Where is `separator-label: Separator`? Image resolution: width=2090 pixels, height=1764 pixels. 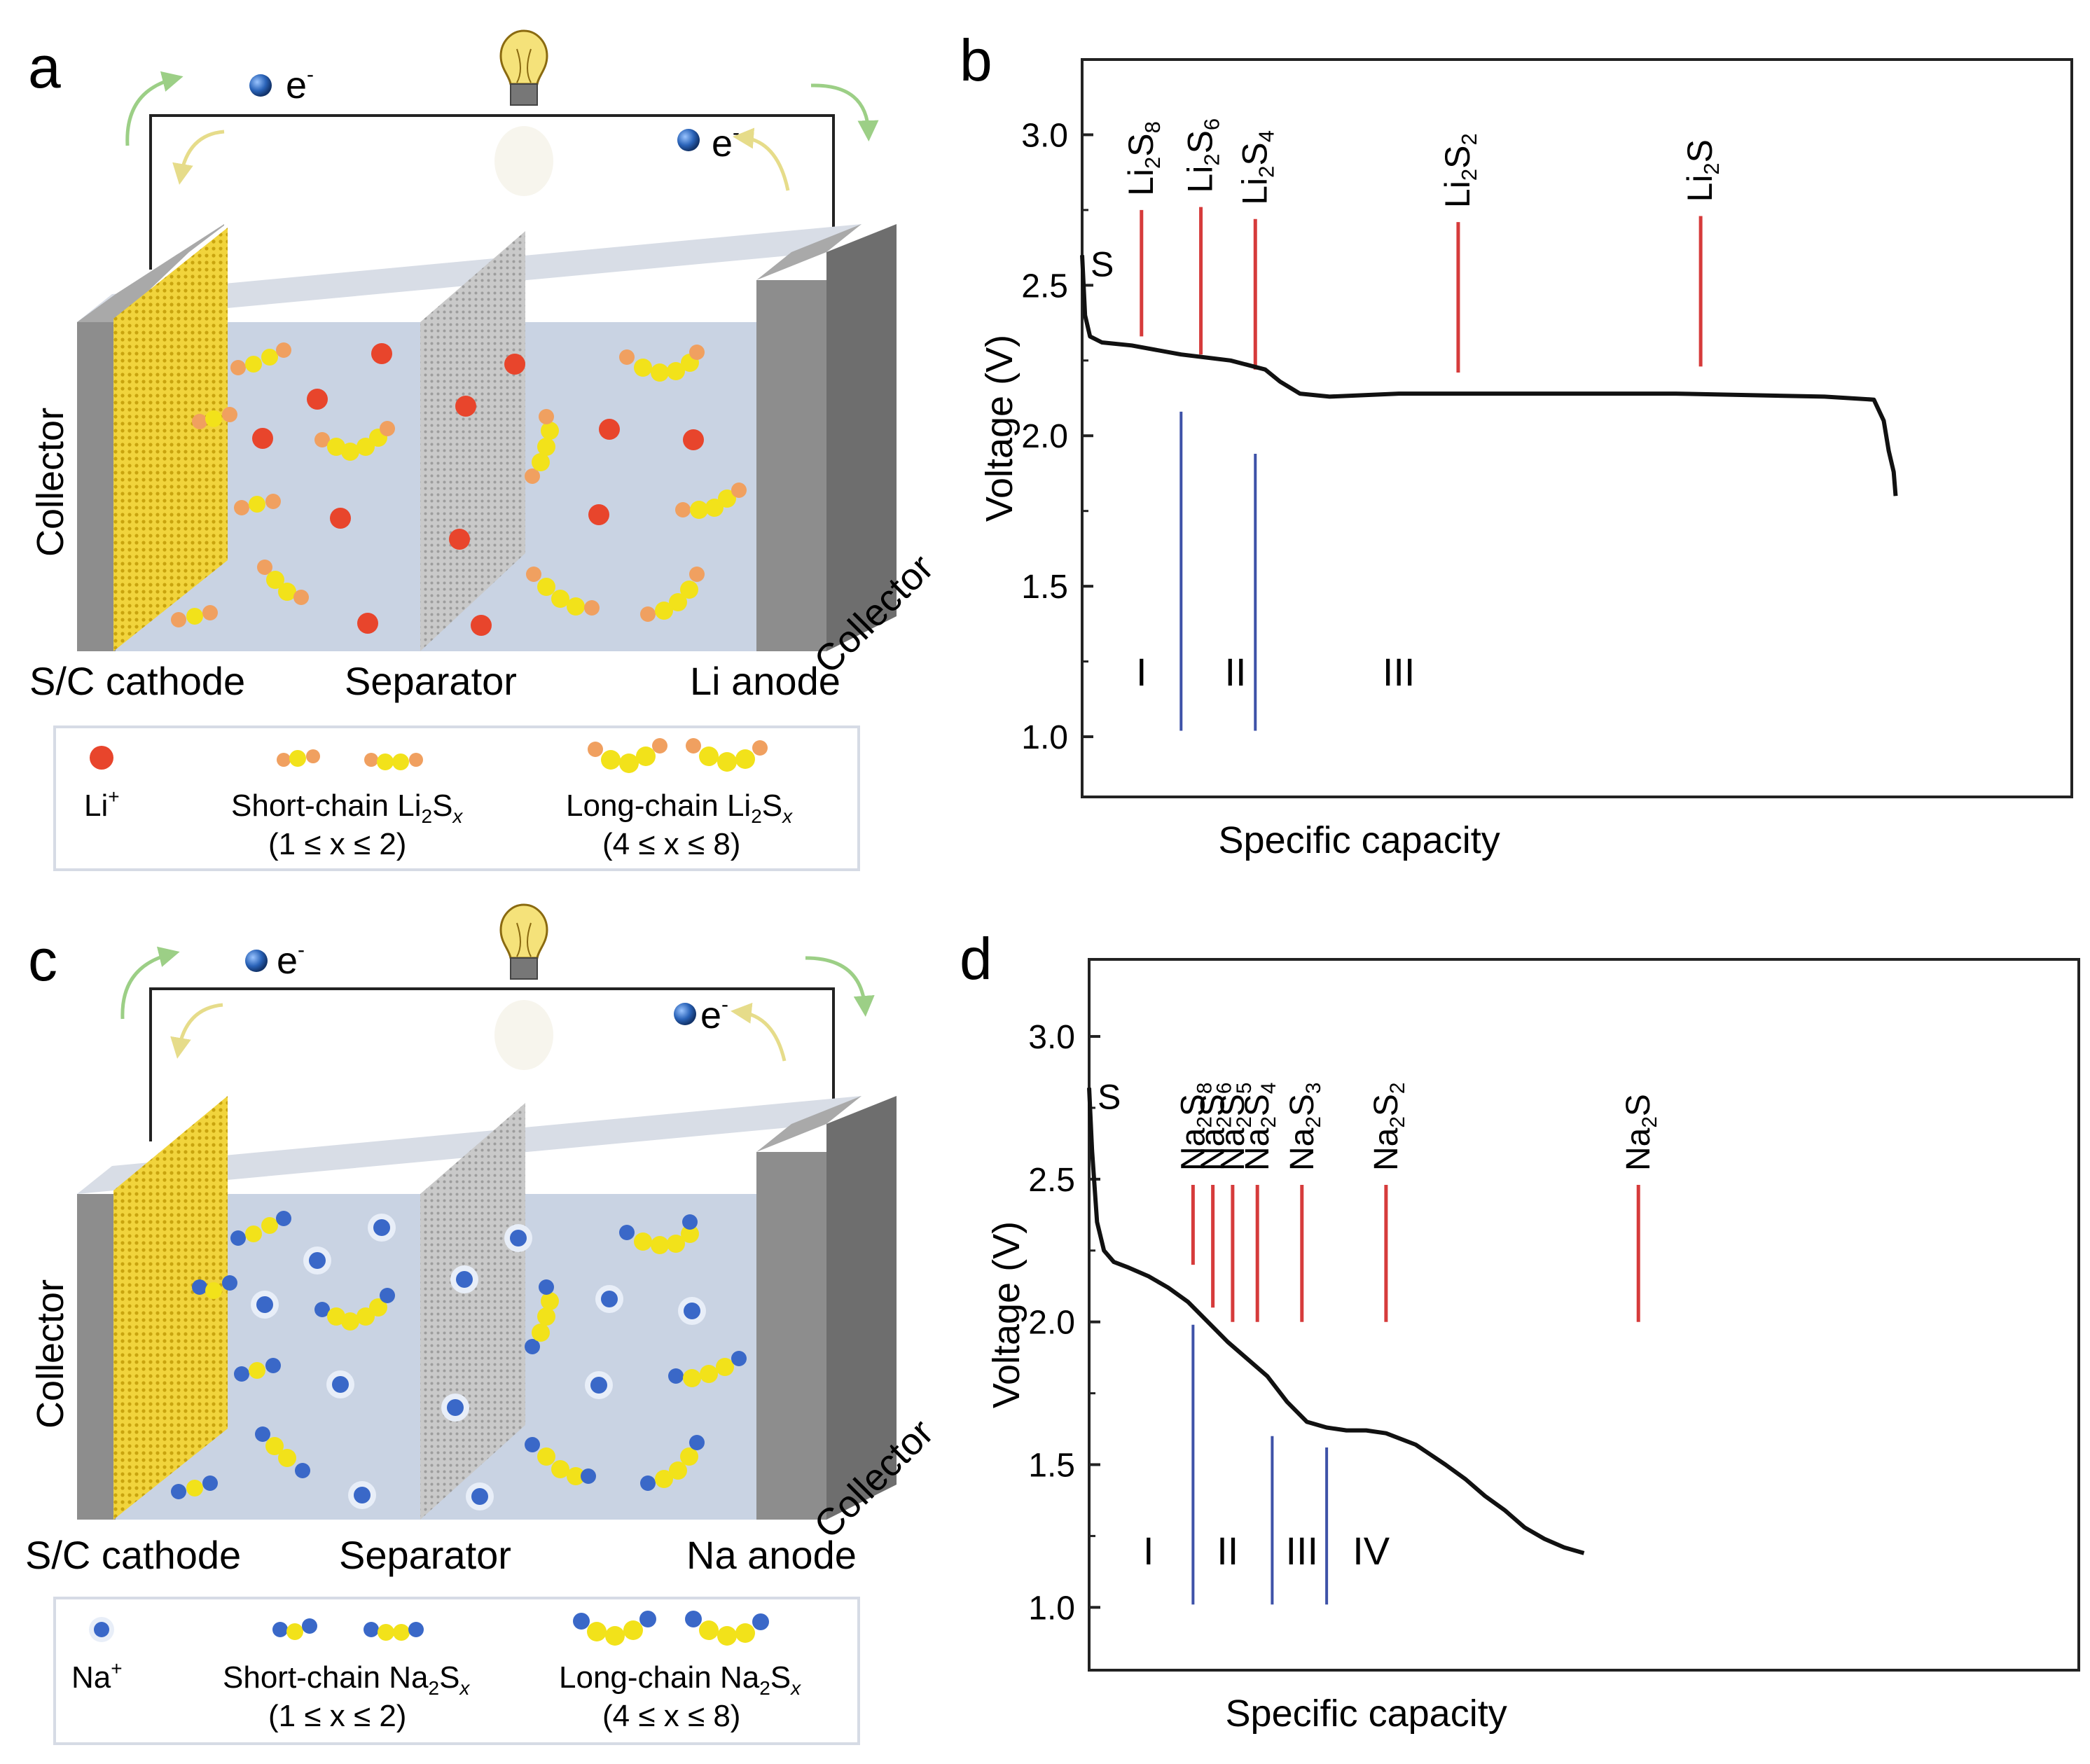
separator-label: Separator is located at coordinates (431, 681).